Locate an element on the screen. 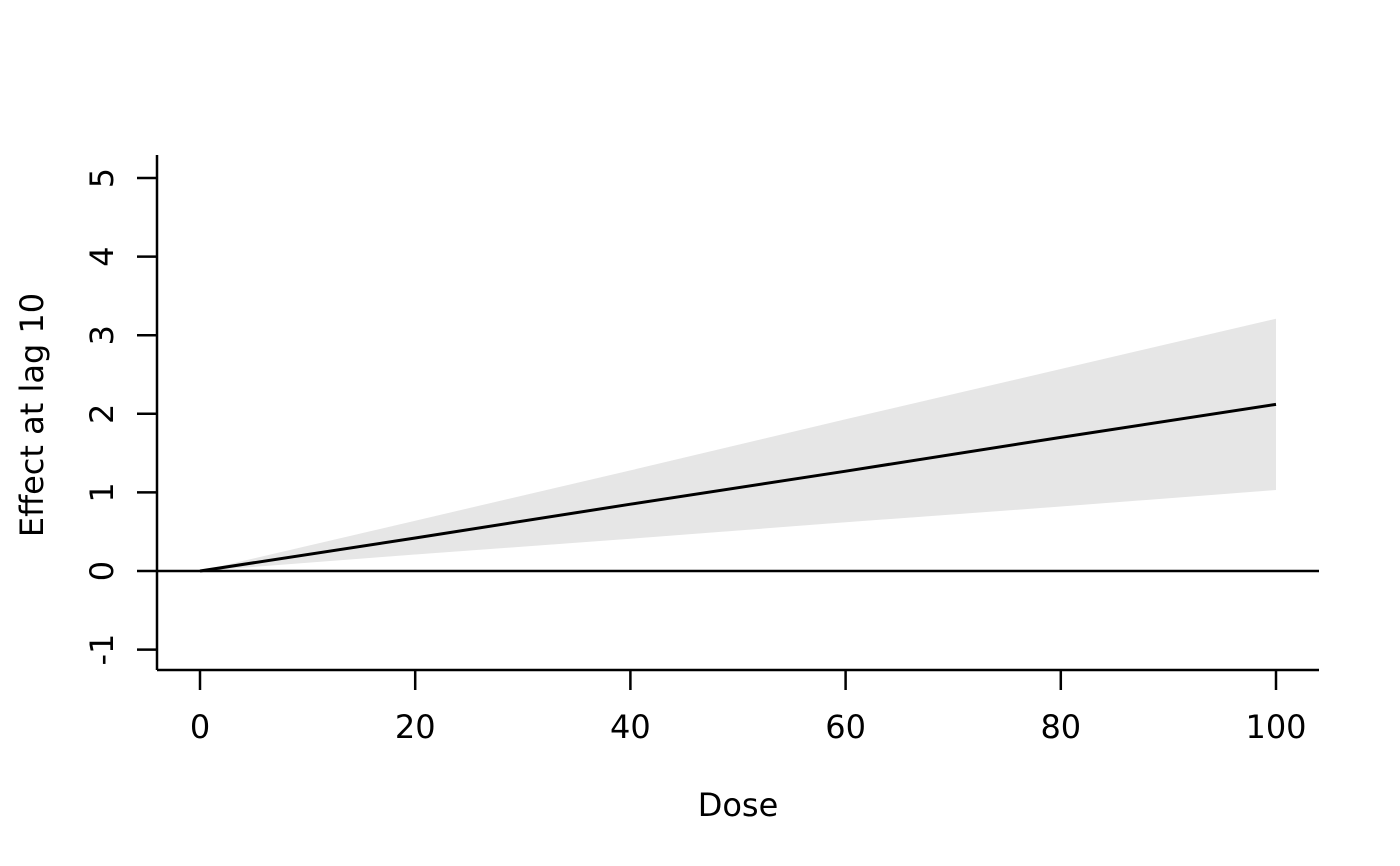  x-tick-label: 40 is located at coordinates (630, 727).